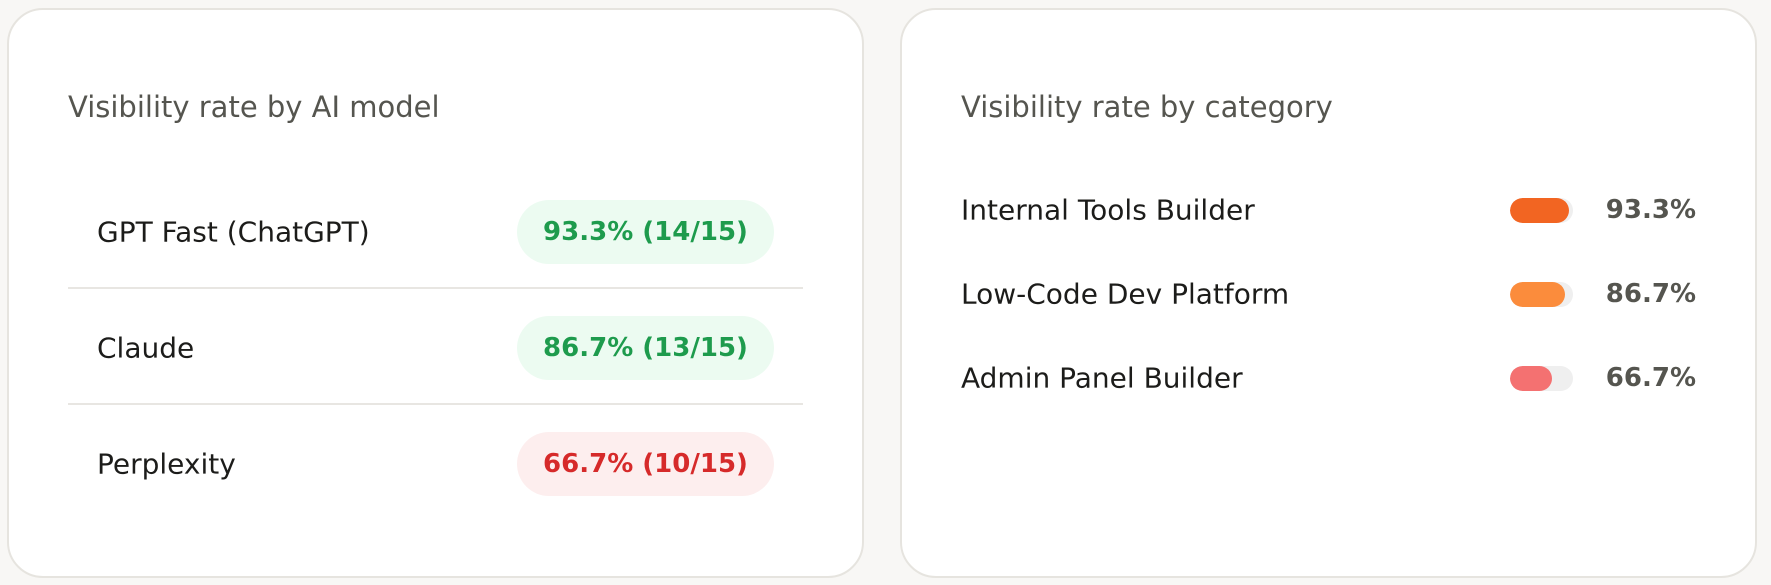 Image resolution: width=1771 pixels, height=585 pixels. I want to click on model-name: GPT Fast (ChatGPT), so click(233, 231).